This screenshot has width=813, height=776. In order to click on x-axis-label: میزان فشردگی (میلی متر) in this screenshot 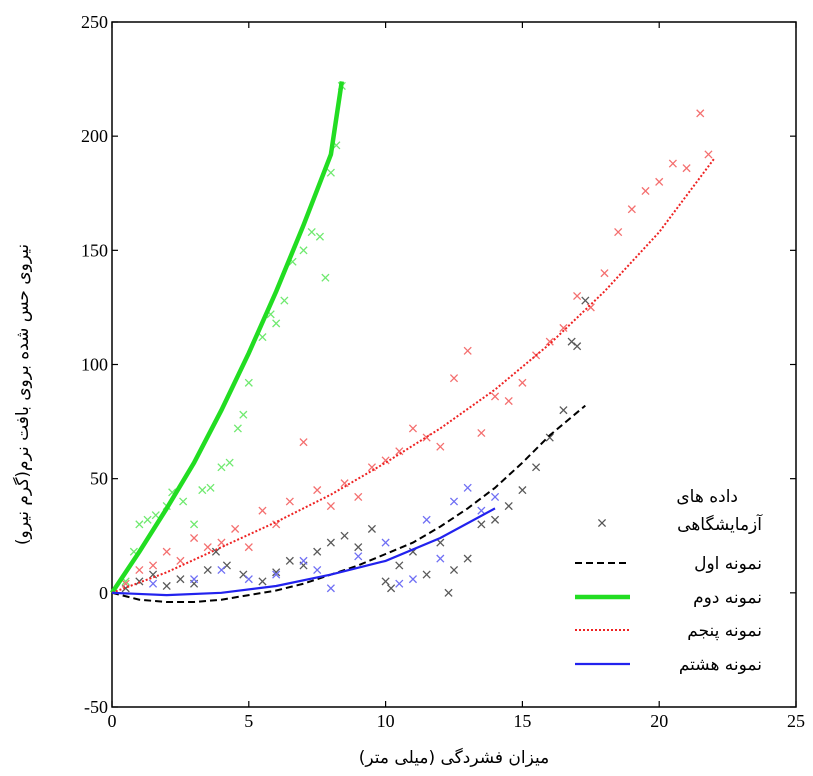, I will do `click(454, 757)`.